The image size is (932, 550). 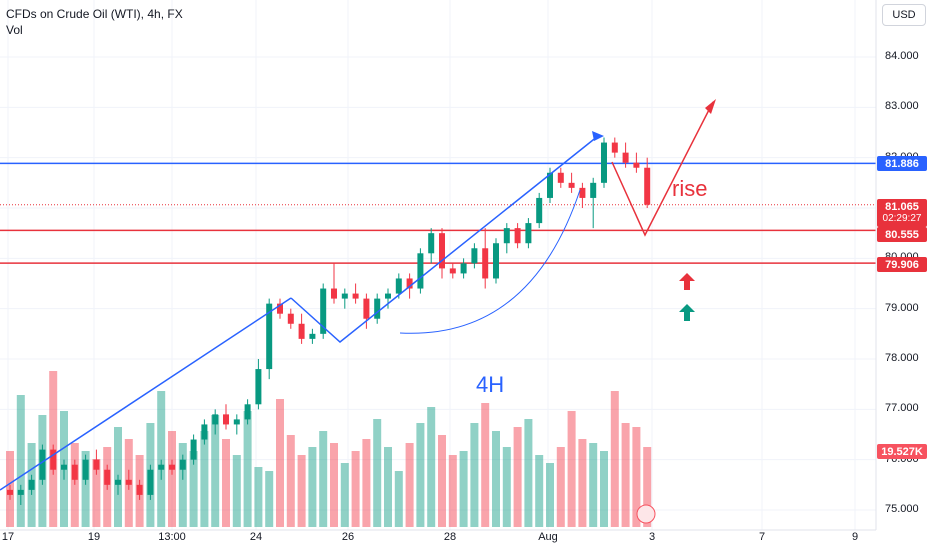 What do you see at coordinates (256, 537) in the screenshot?
I see `x-tick-label: 24` at bounding box center [256, 537].